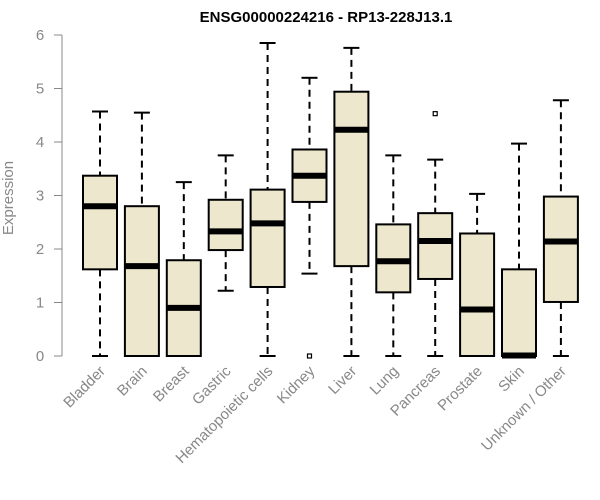 This screenshot has width=600, height=500. I want to click on box-gastric, so click(225, 223).